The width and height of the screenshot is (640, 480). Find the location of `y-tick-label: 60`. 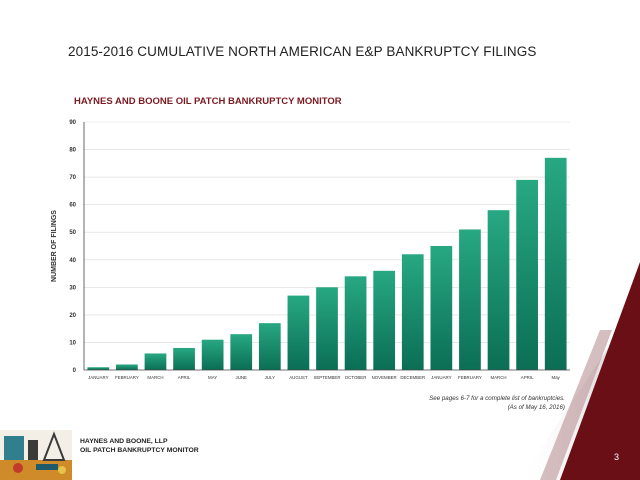

y-tick-label: 60 is located at coordinates (72, 206).